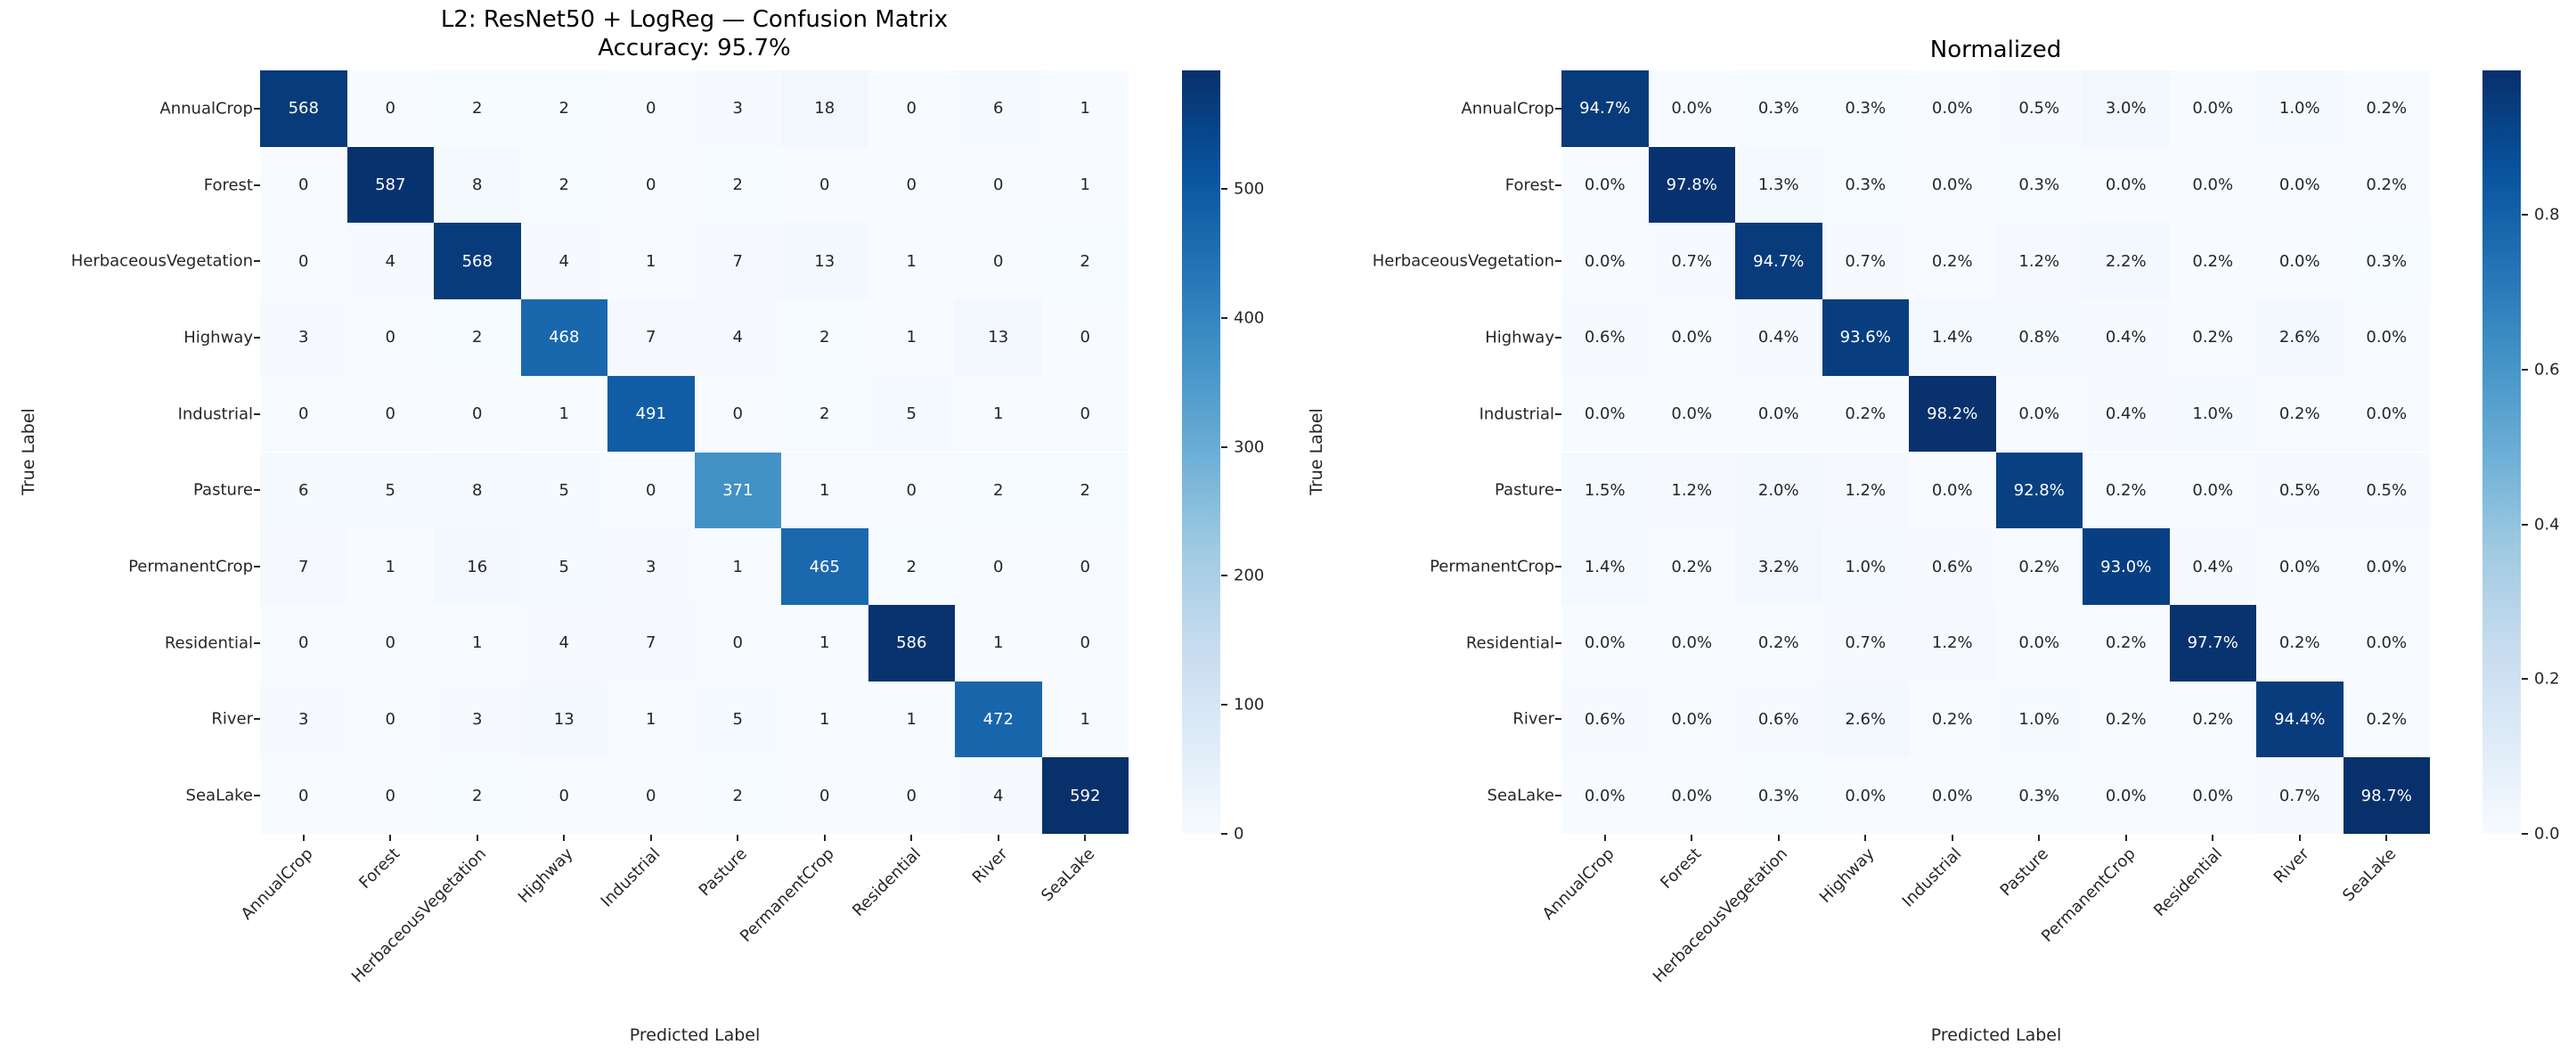 Image resolution: width=2576 pixels, height=1053 pixels. I want to click on heatmap-cell: 3.0%, so click(2126, 108).